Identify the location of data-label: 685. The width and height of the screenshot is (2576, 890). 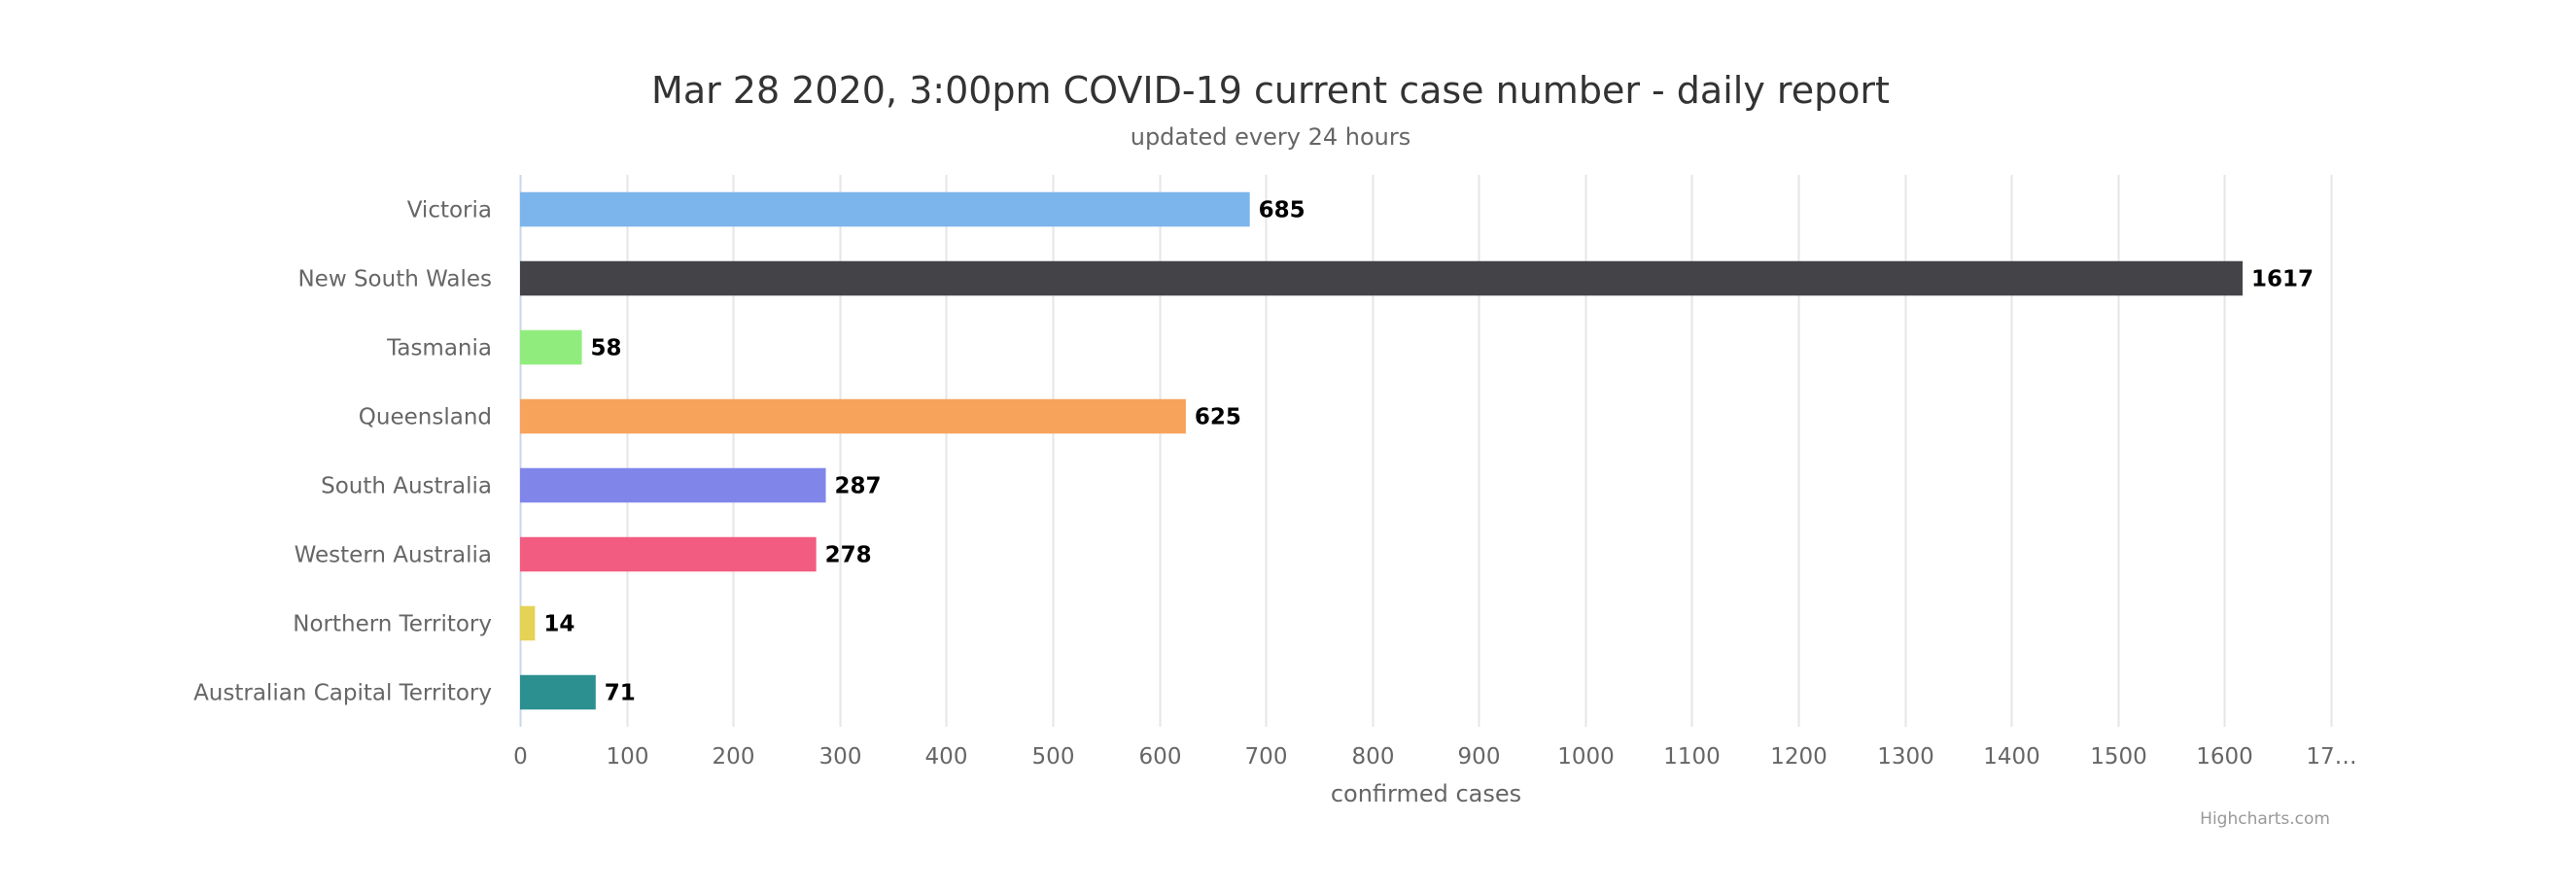
(1282, 210).